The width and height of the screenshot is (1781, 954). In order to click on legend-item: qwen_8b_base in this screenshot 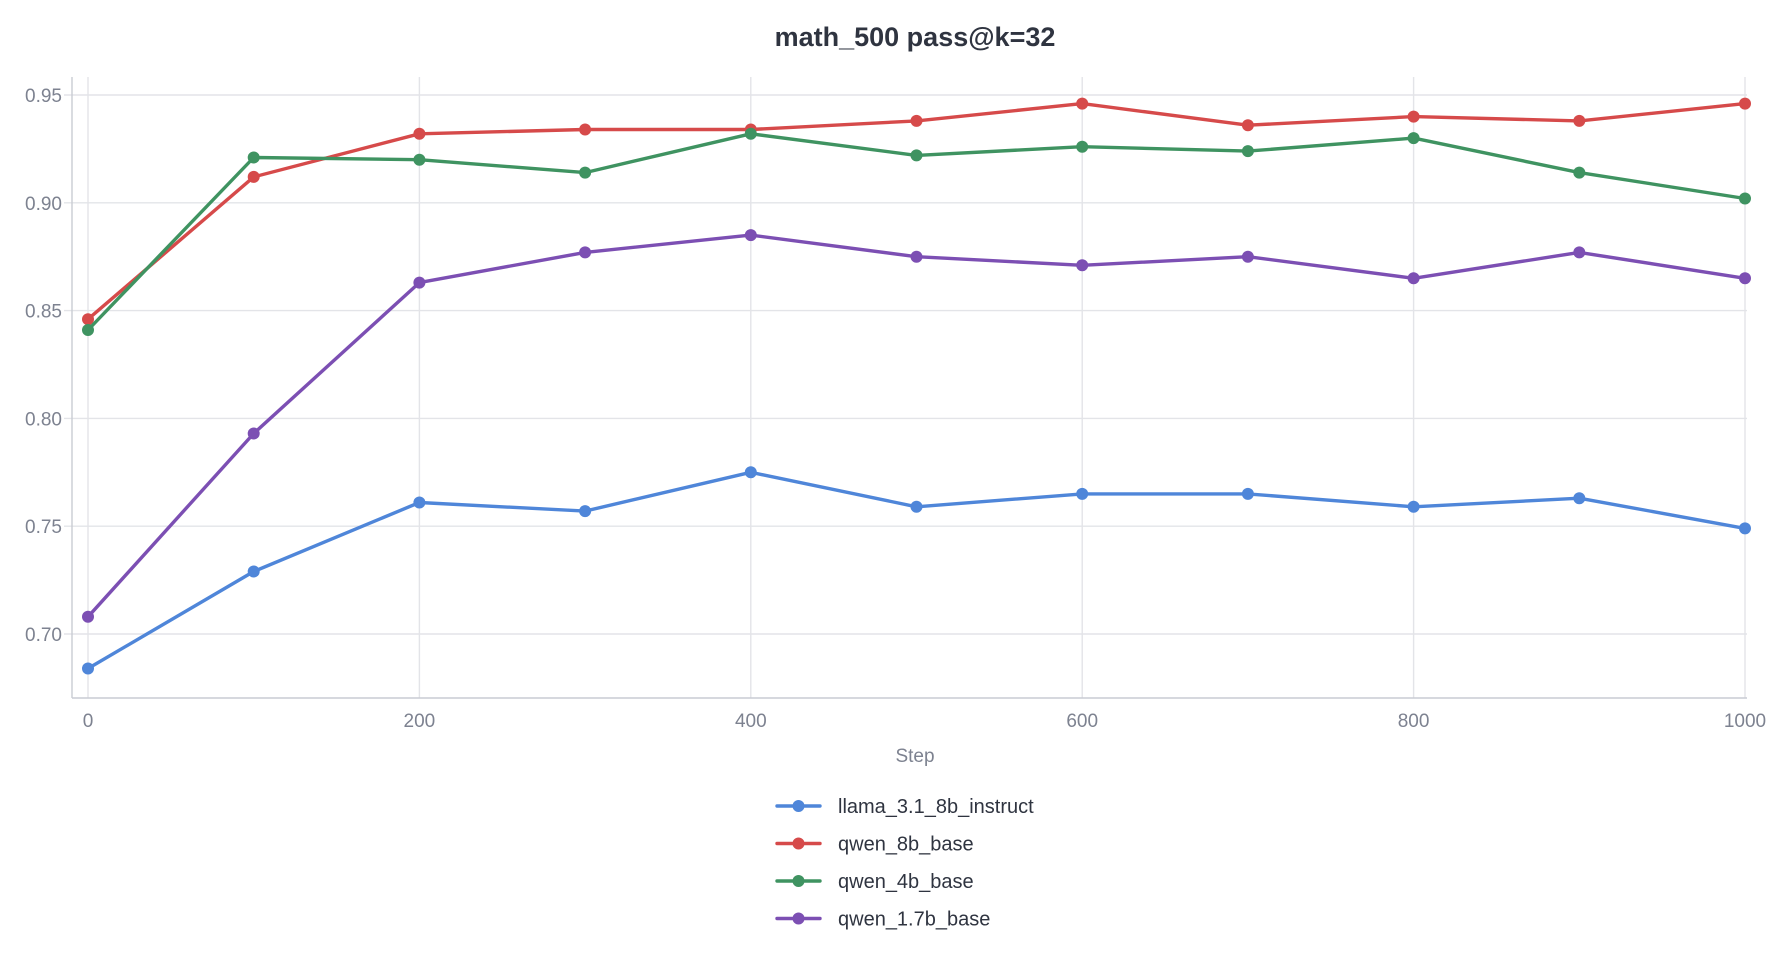, I will do `click(874, 845)`.